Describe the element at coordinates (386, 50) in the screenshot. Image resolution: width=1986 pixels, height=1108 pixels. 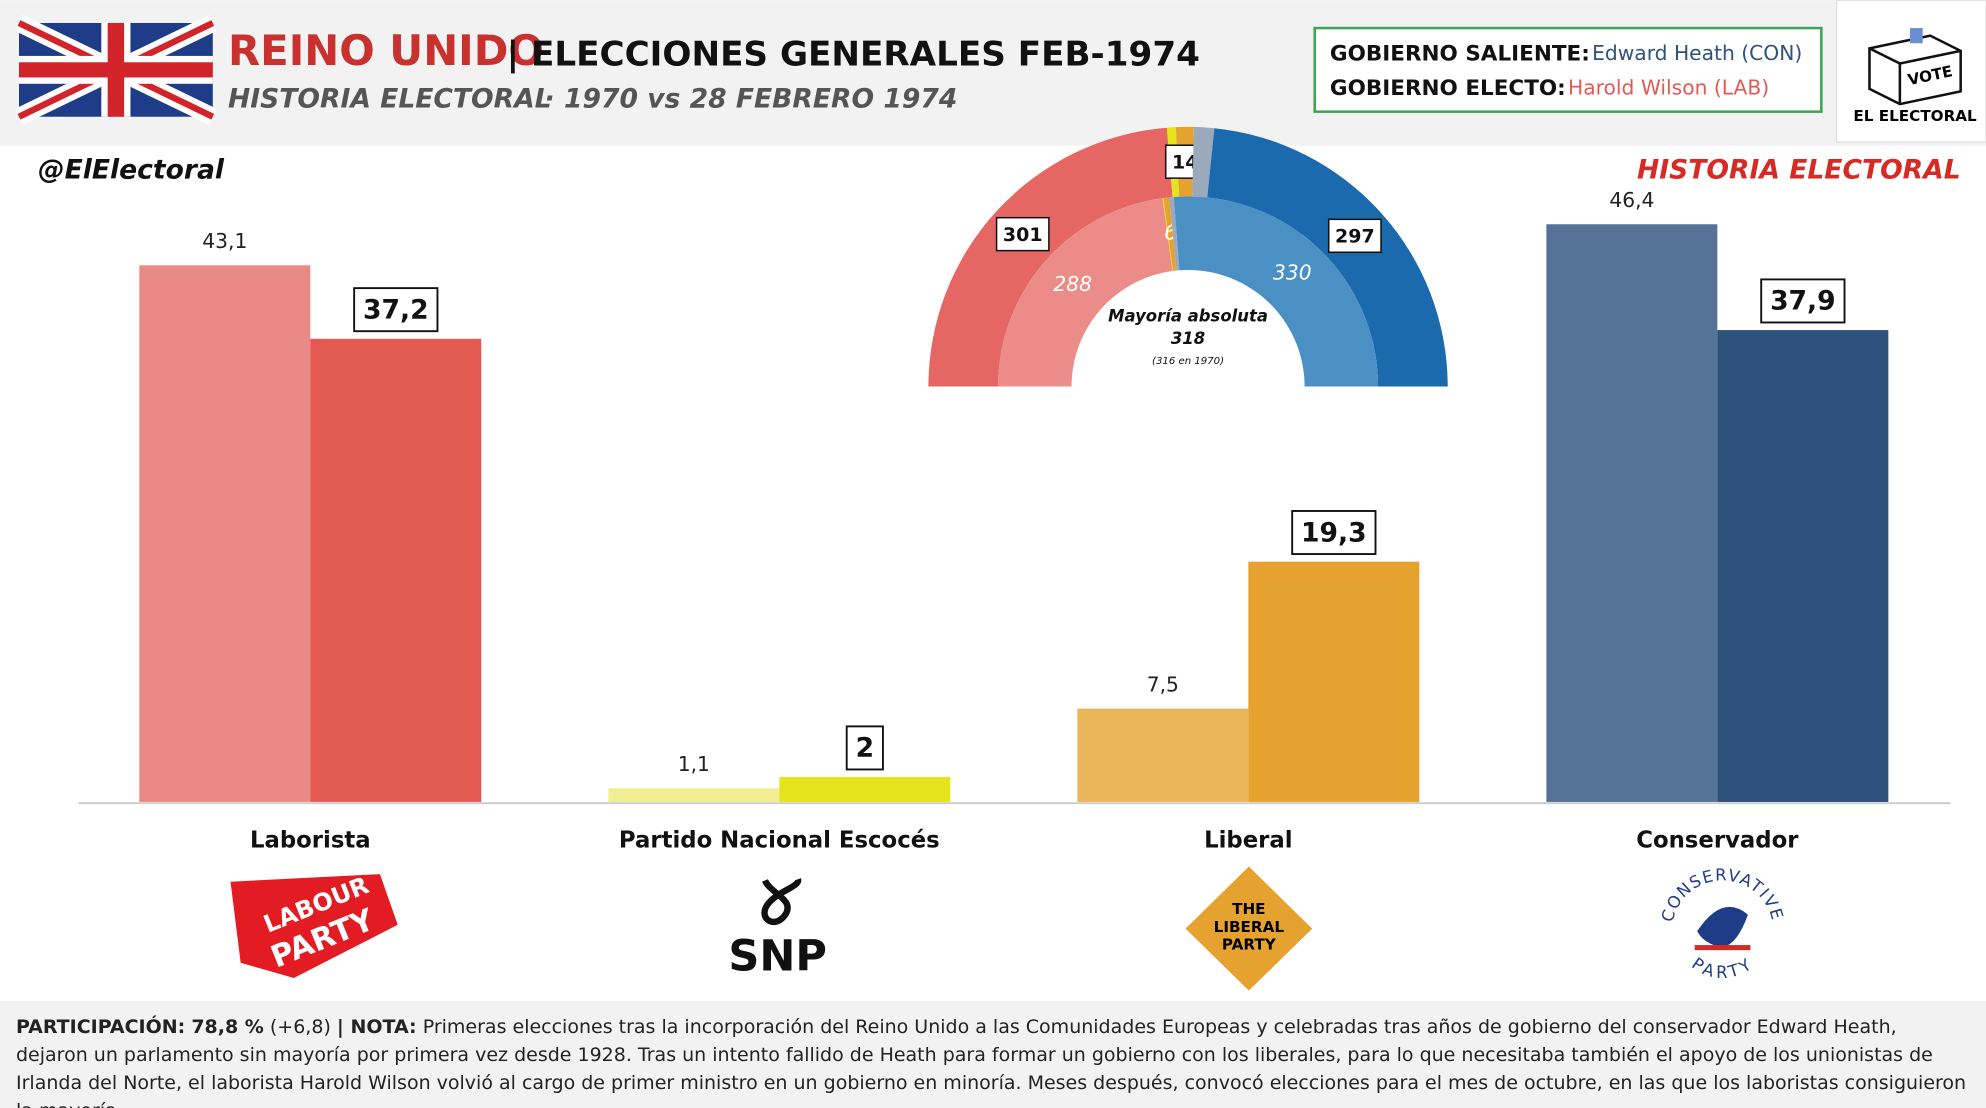
I see `country: REINO UNIDO` at that location.